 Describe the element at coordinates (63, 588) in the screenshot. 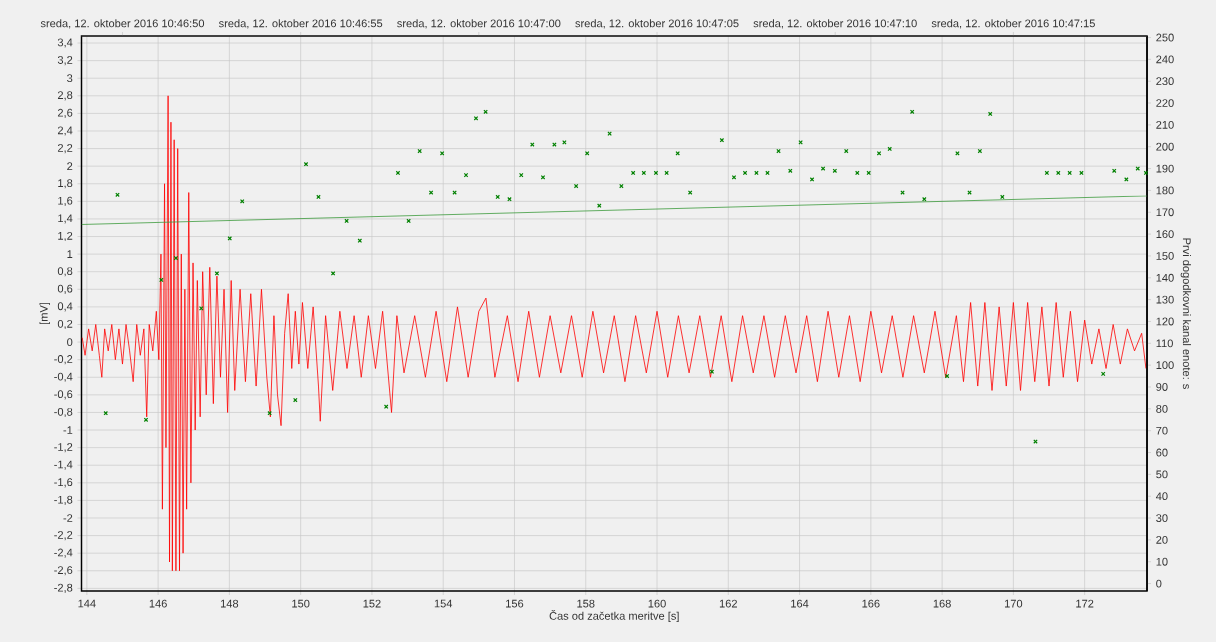

I see `y-tick-label: -2,8` at that location.